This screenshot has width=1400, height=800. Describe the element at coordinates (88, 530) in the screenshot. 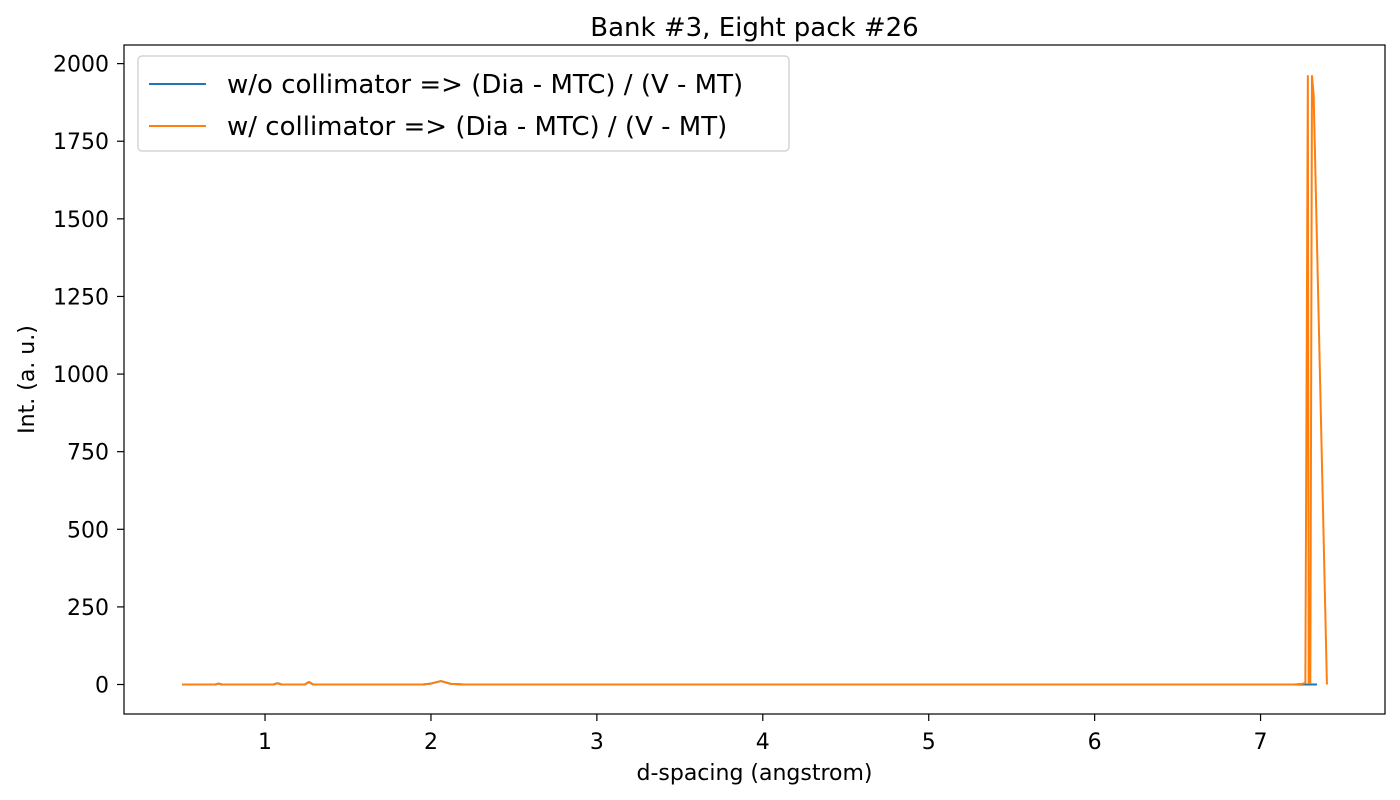

I see `y-tick-label: 500` at that location.